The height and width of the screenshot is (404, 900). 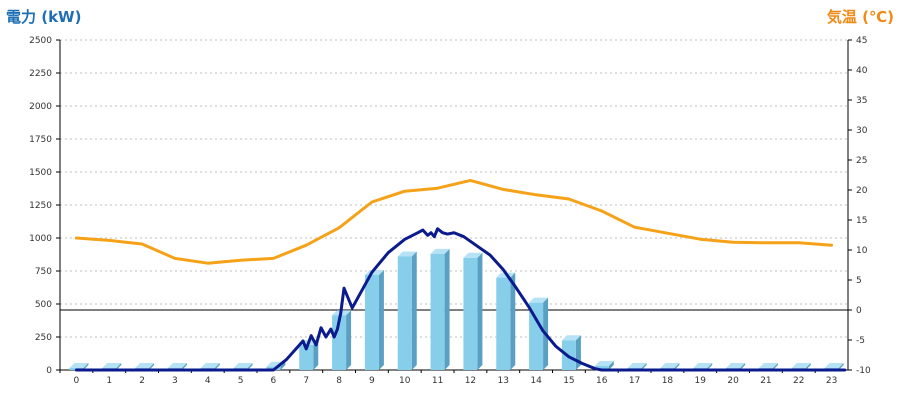 I want to click on y-tick-label-right: 45, so click(x=861, y=41).